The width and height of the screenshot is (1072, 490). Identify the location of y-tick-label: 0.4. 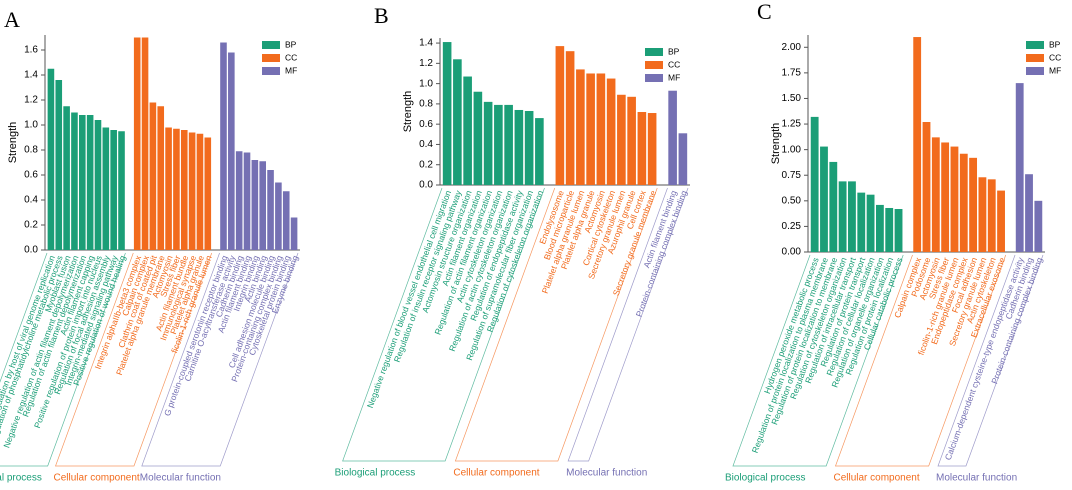
(426, 144).